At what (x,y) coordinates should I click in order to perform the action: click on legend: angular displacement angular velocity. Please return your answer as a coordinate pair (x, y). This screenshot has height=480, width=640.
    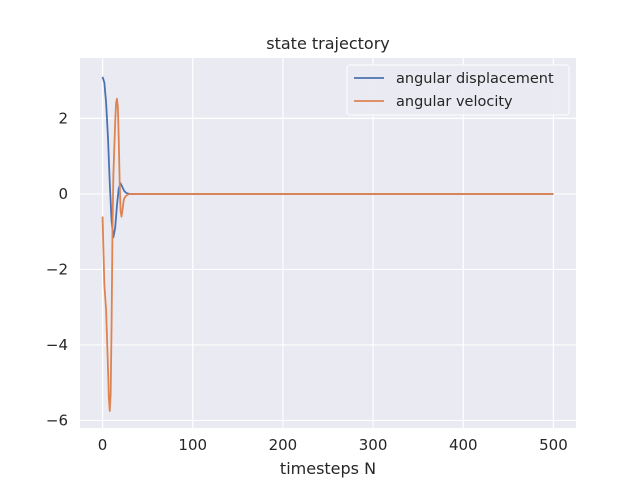
    Looking at the image, I should click on (458, 90).